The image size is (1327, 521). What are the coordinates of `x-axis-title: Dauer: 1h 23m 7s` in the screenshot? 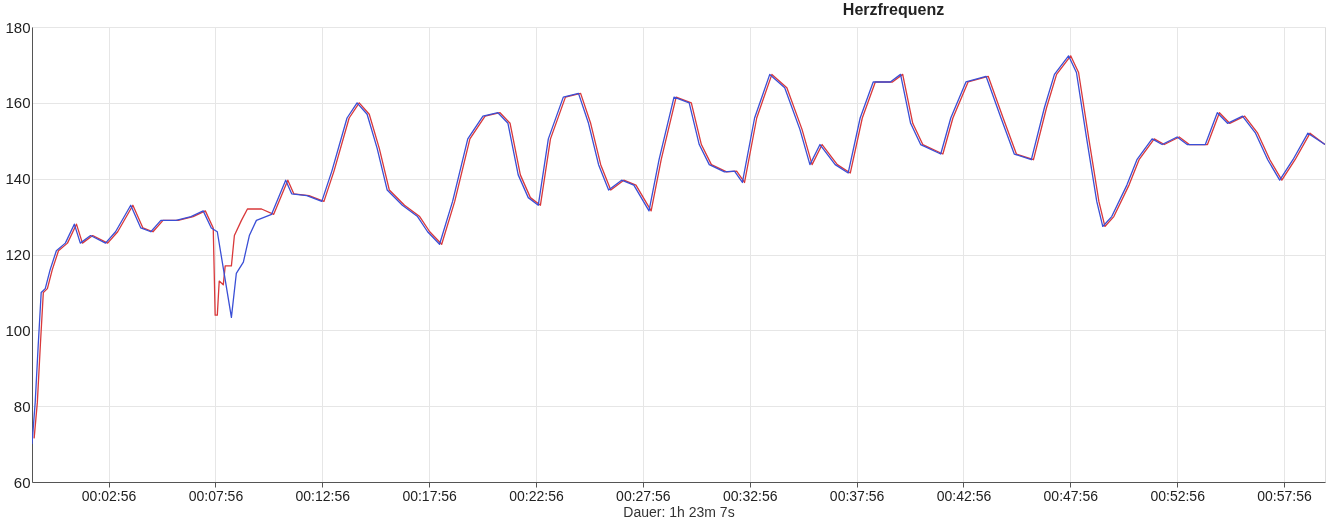 It's located at (679, 511).